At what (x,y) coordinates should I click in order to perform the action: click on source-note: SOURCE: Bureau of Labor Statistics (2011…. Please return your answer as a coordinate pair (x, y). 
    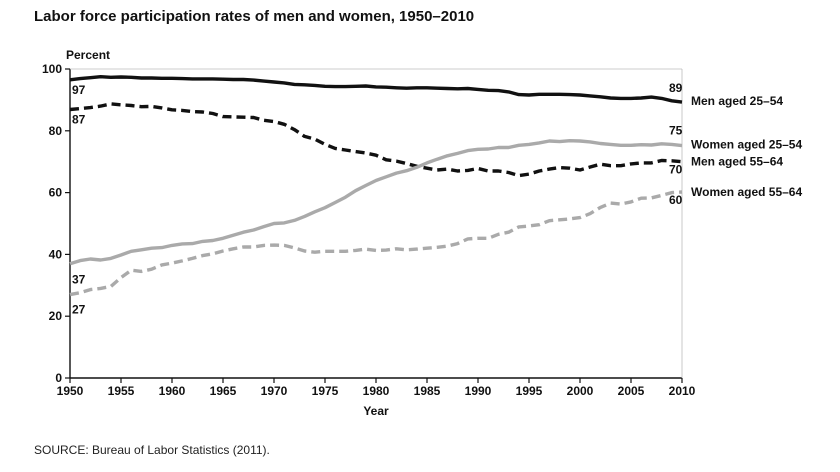
    Looking at the image, I should click on (152, 450).